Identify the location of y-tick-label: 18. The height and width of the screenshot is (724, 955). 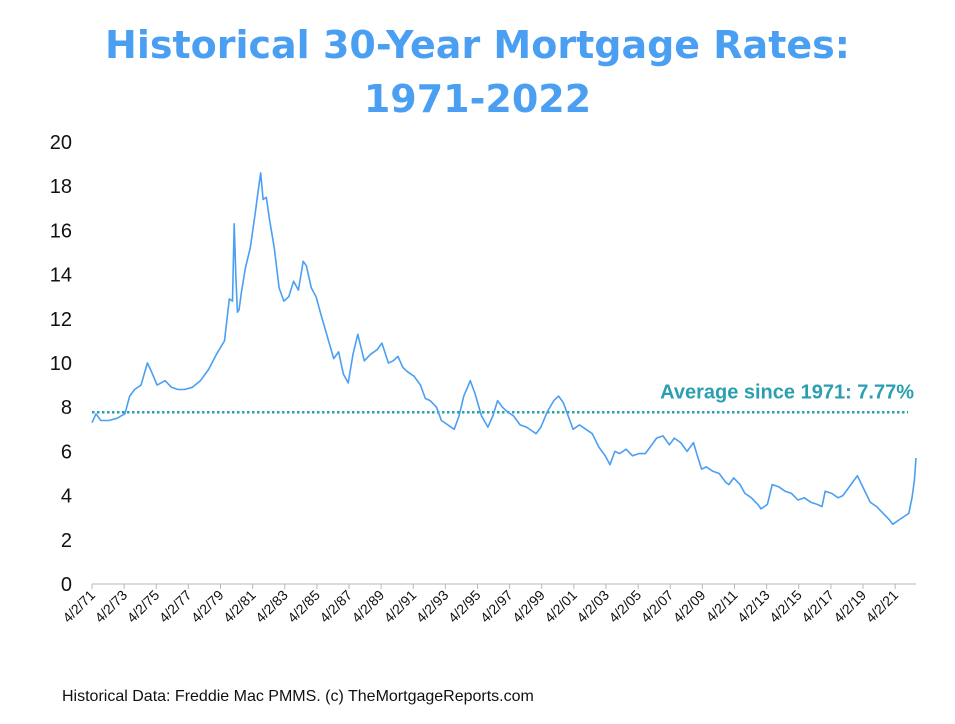
(61, 187).